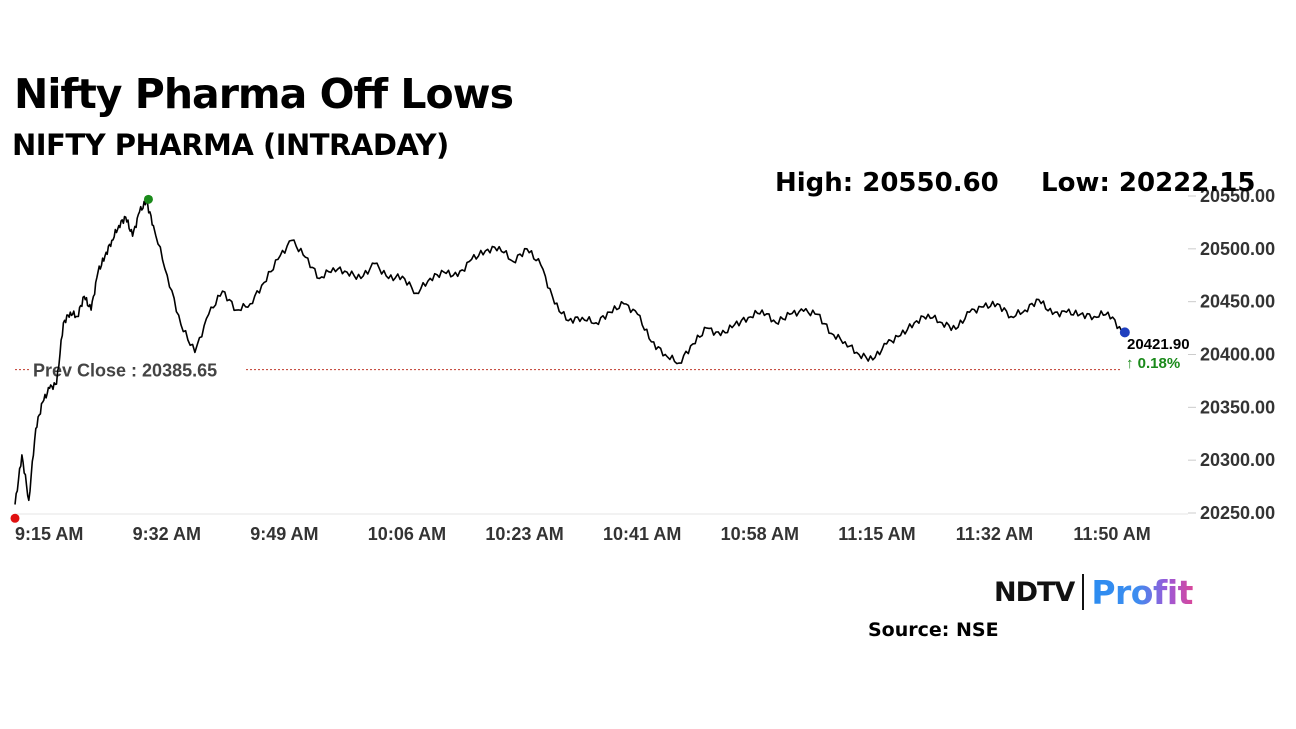 The width and height of the screenshot is (1296, 729). What do you see at coordinates (15, 518) in the screenshot?
I see `day-low-marker` at bounding box center [15, 518].